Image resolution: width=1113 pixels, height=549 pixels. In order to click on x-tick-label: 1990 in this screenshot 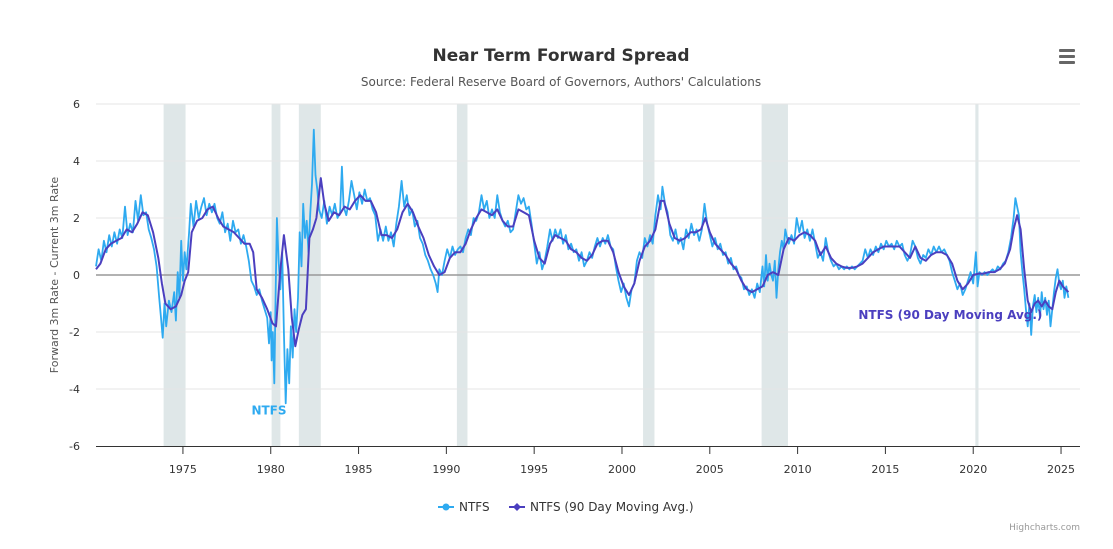, I will do `click(446, 469)`.